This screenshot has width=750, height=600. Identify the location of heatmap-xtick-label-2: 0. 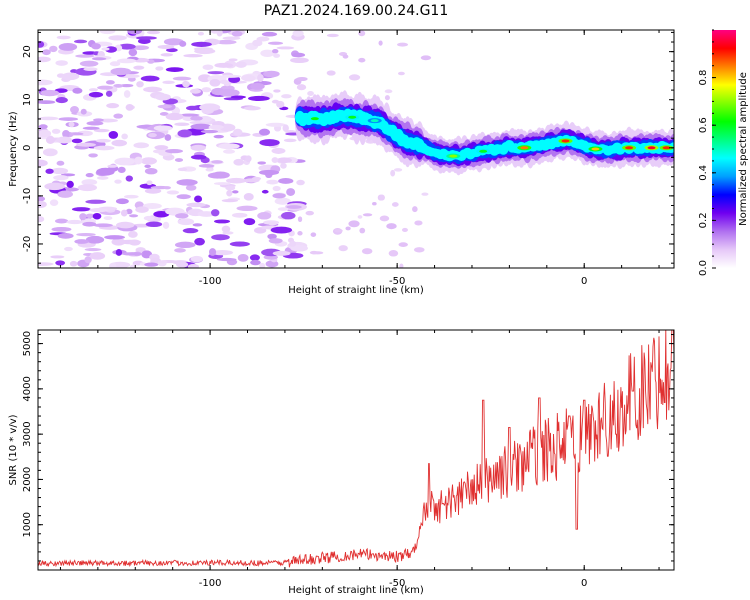
(584, 281).